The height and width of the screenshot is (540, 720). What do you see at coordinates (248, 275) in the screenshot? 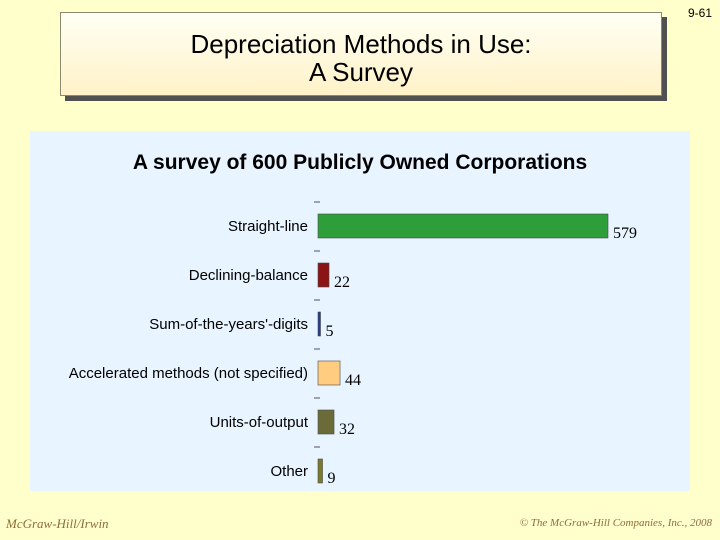
I see `category-label: Declining-balance` at bounding box center [248, 275].